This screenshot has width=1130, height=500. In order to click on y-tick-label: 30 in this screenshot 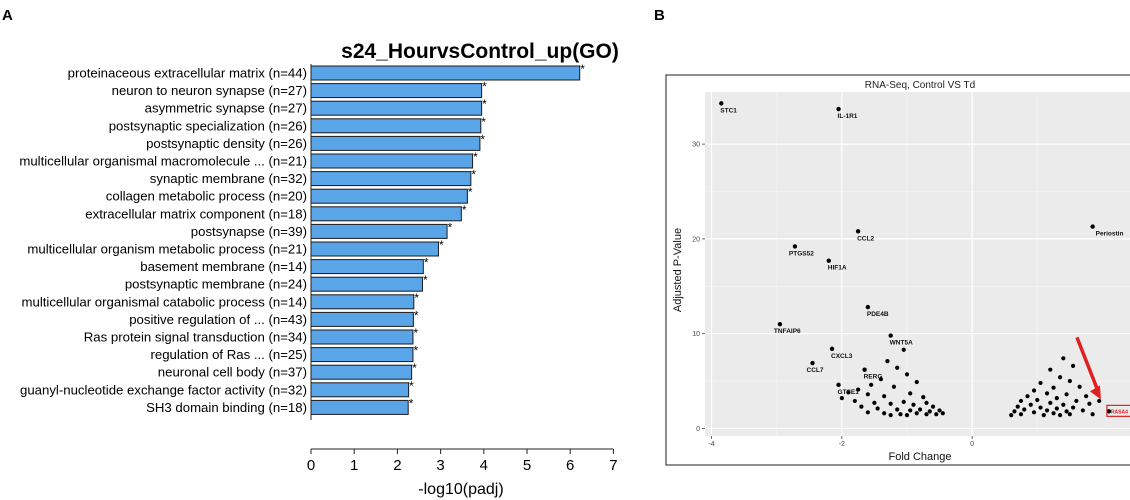, I will do `click(696, 145)`.